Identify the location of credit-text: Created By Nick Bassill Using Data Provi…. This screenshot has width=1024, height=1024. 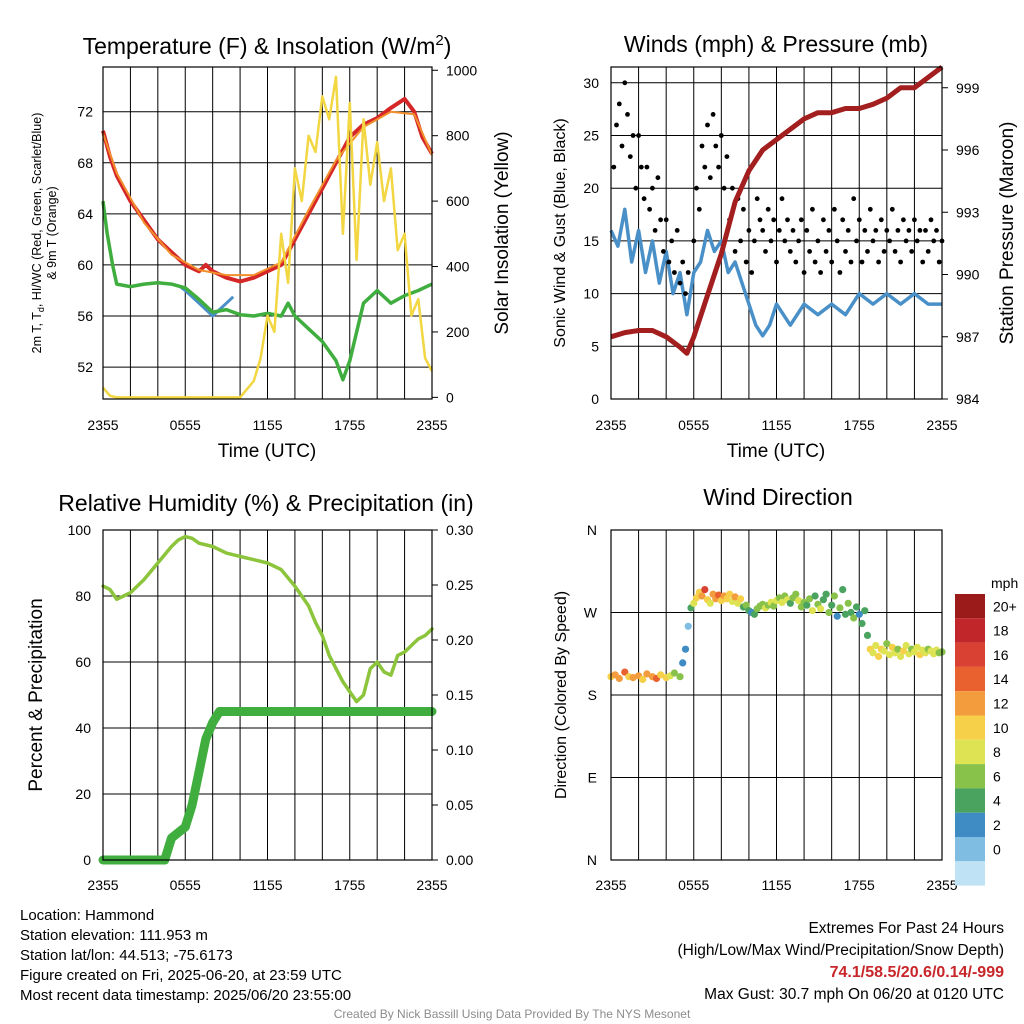
(512, 1014).